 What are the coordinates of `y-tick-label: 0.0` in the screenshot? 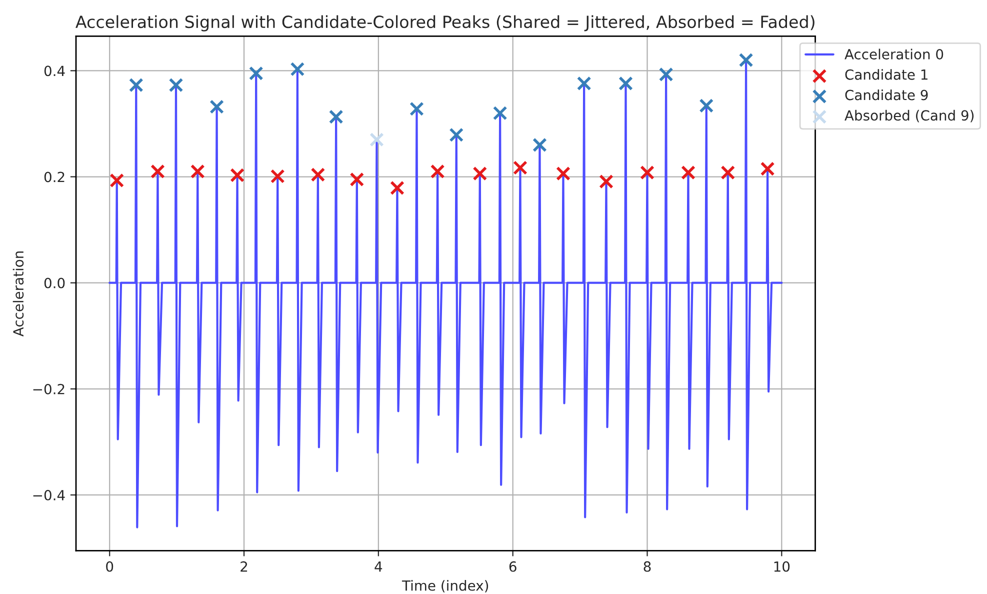 It's located at (54, 283).